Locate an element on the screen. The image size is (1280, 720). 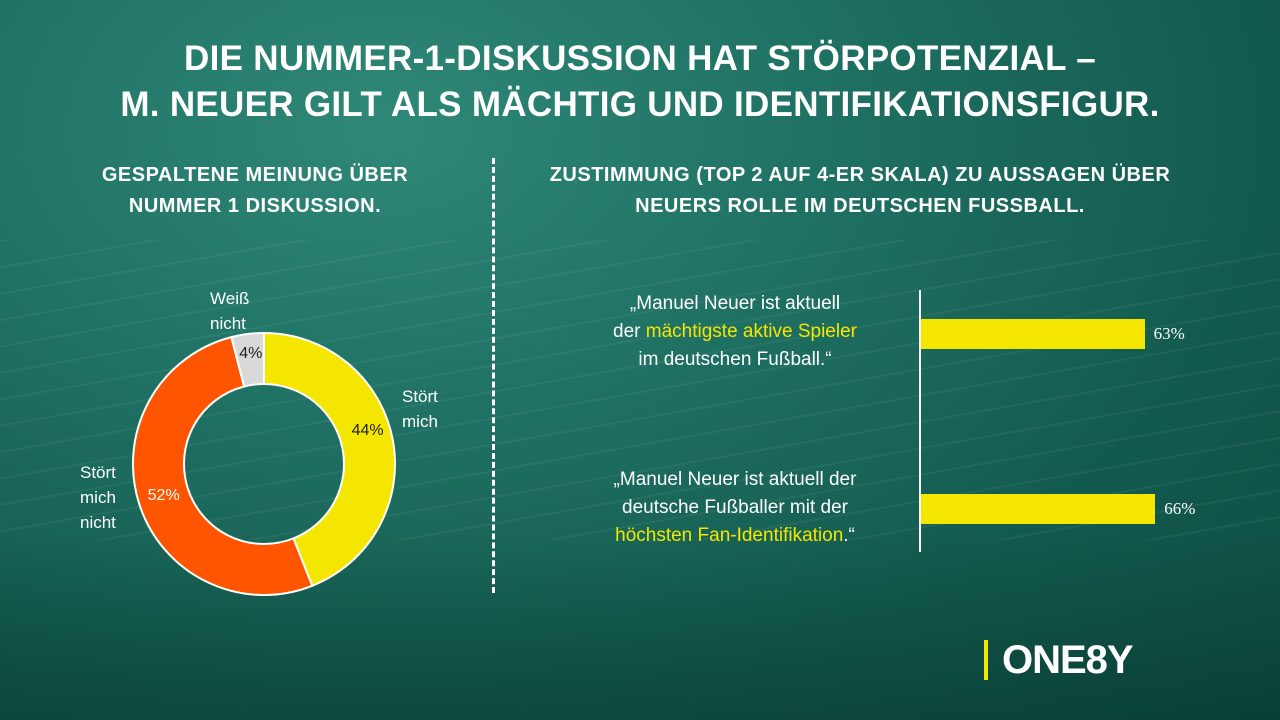
donut-value-stoert-mich-nicht: 52% is located at coordinates (163, 495).